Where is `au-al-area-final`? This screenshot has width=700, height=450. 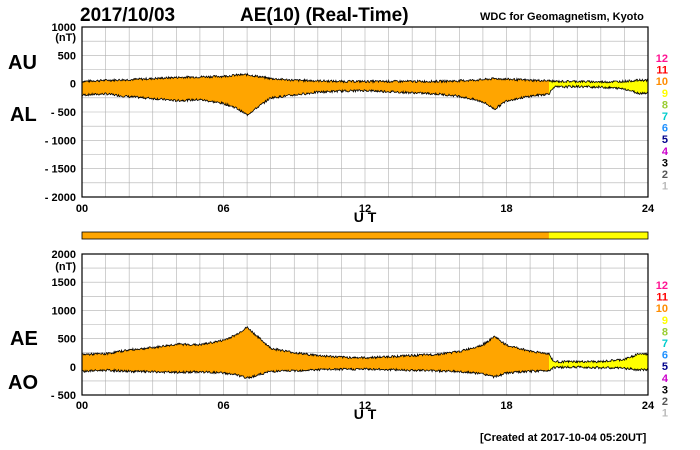 au-al-area-final is located at coordinates (315, 94).